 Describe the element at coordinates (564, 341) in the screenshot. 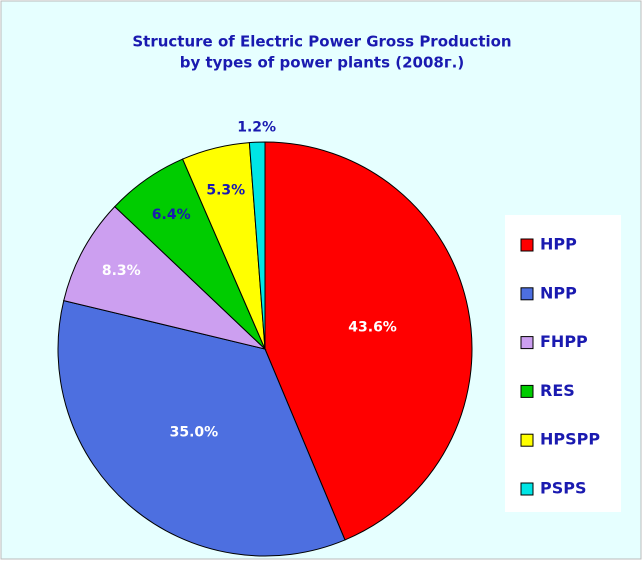

I see `legend-label: FHPP` at that location.